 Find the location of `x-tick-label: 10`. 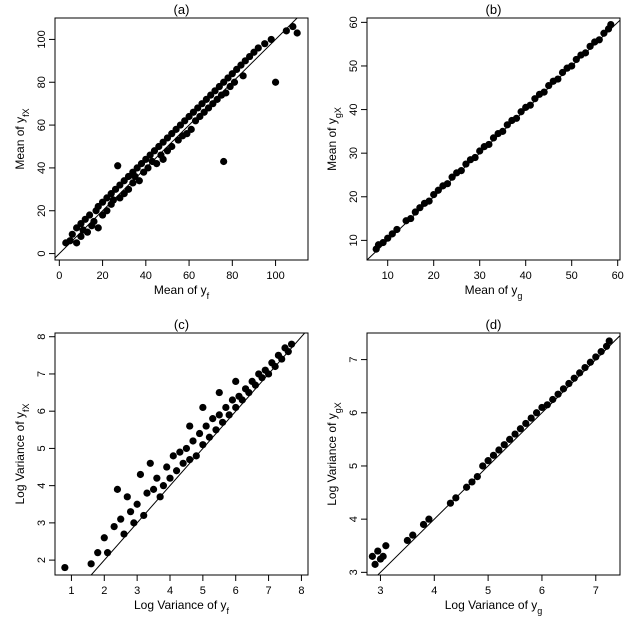

x-tick-label: 10 is located at coordinates (388, 276).